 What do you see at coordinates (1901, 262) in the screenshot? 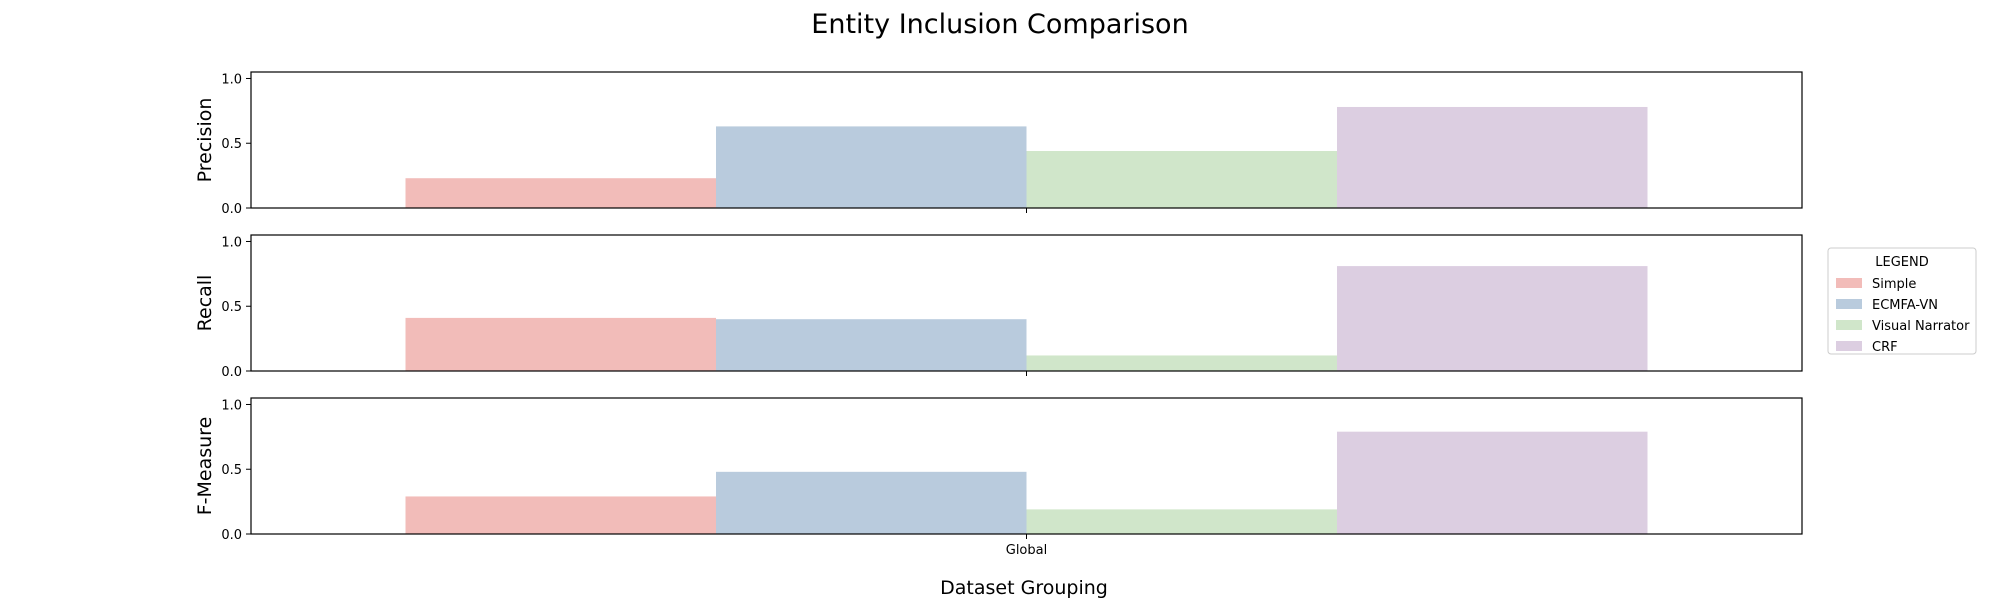
I see `legend-title: LEGEND` at bounding box center [1901, 262].